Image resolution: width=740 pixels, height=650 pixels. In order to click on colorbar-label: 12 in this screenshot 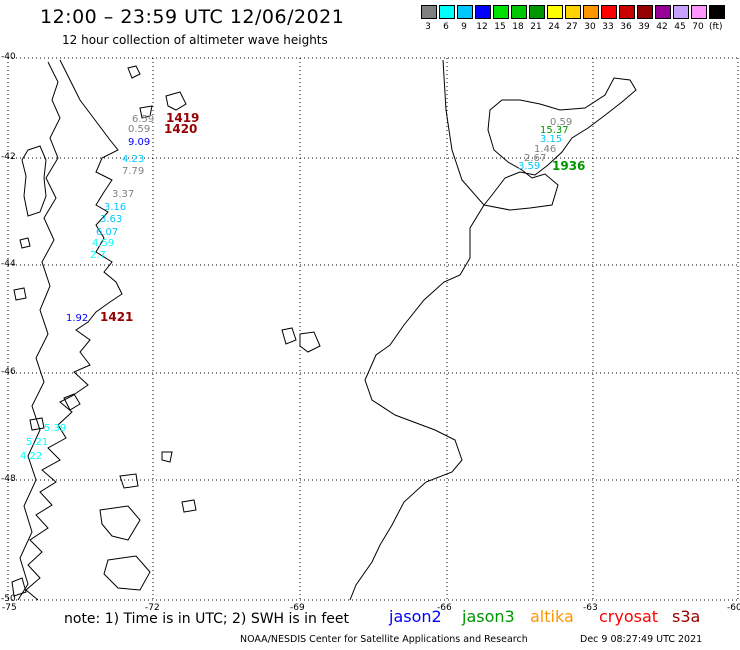, I will do `click(482, 27)`.